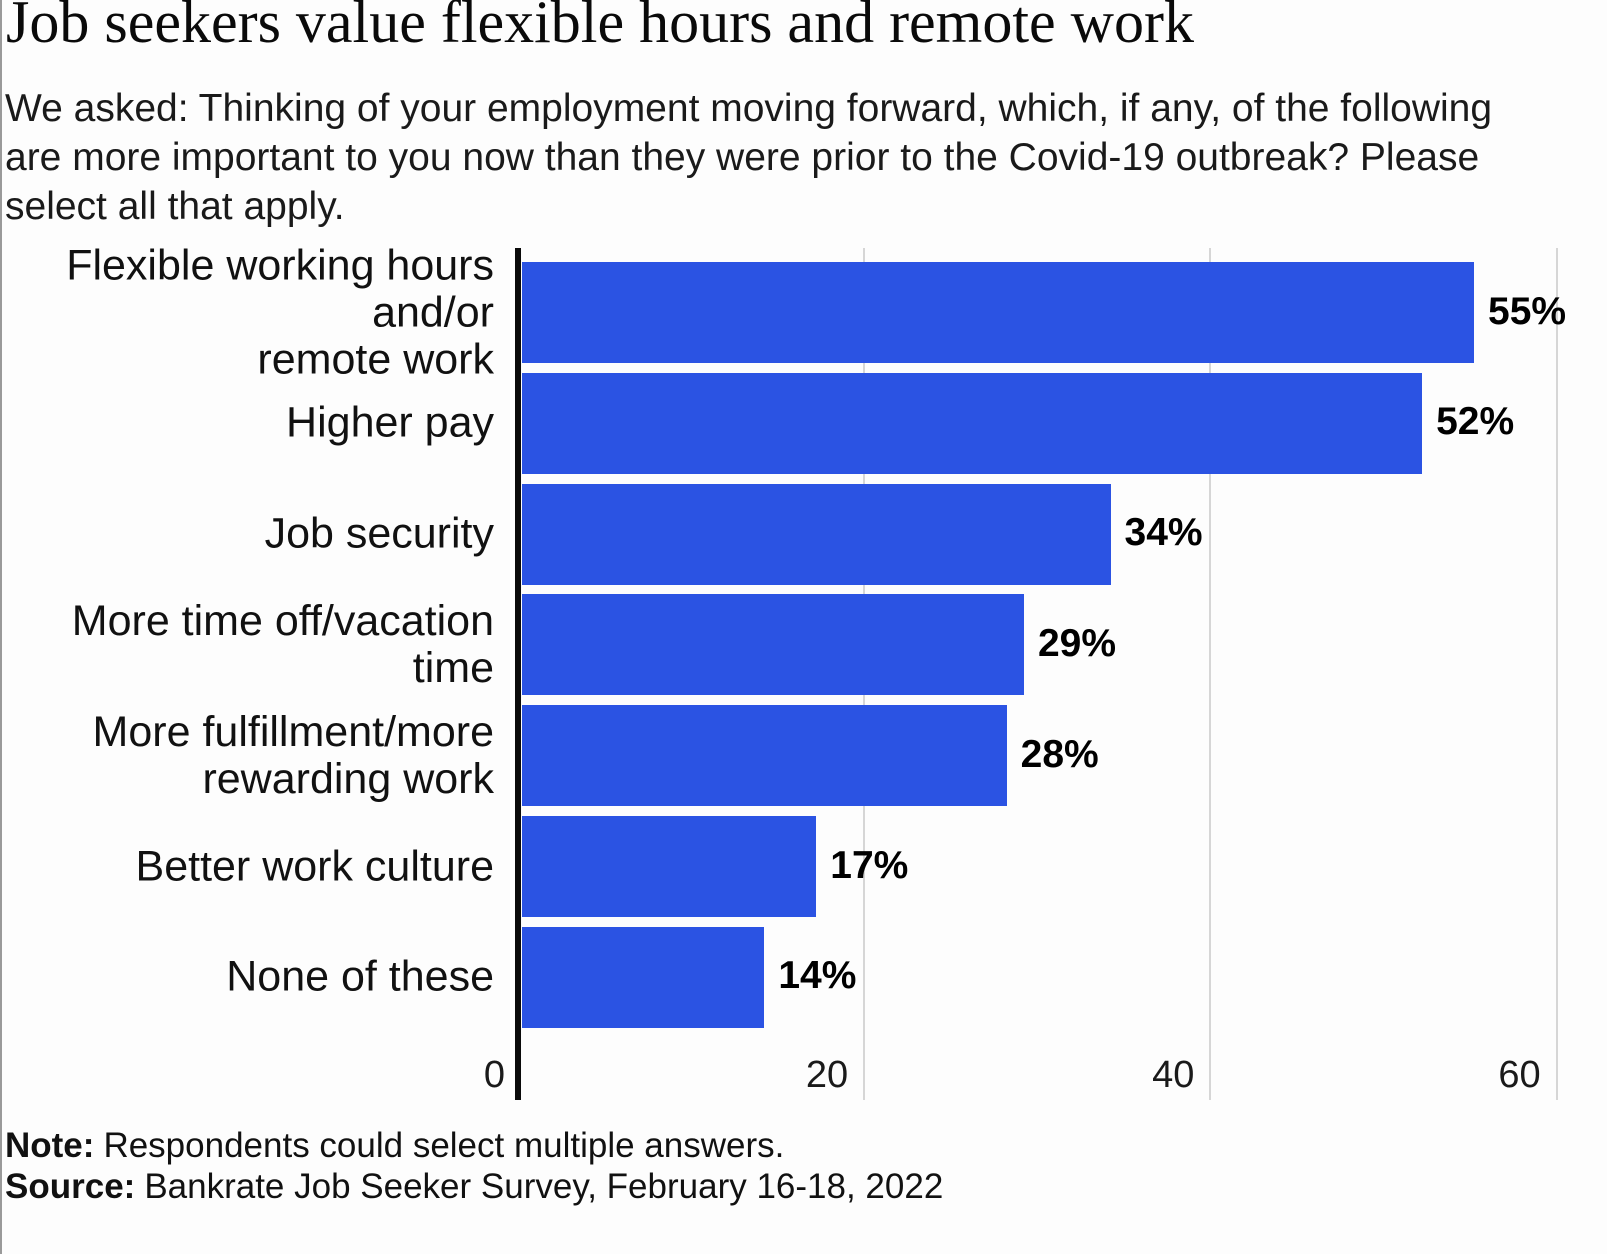 Image resolution: width=1607 pixels, height=1254 pixels. I want to click on category-label: More fulfillment/more rewarding work, so click(293, 755).